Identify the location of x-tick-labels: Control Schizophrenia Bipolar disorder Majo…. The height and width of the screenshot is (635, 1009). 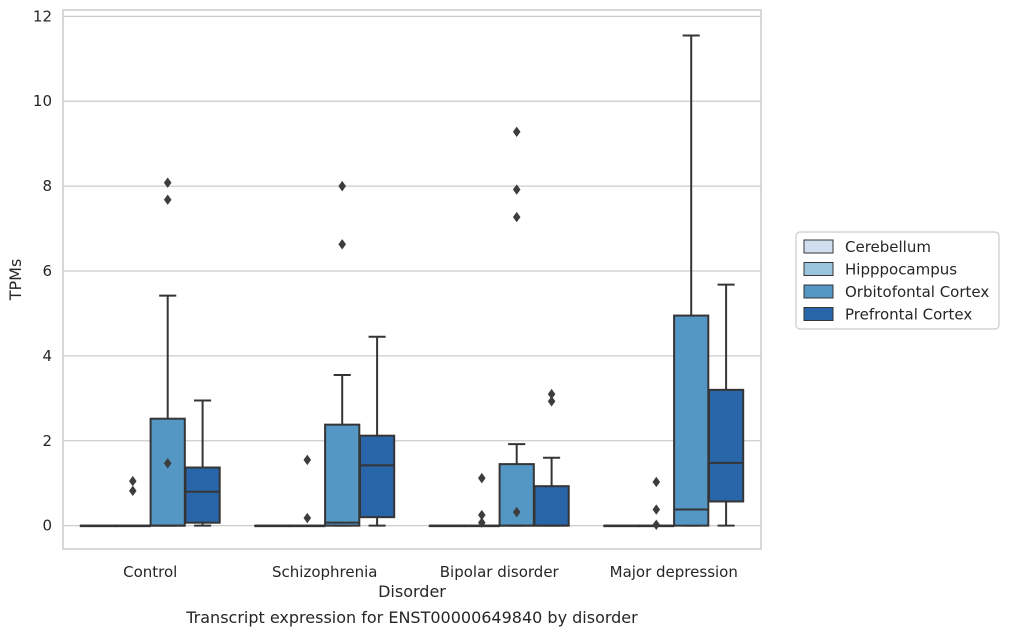
(430, 572).